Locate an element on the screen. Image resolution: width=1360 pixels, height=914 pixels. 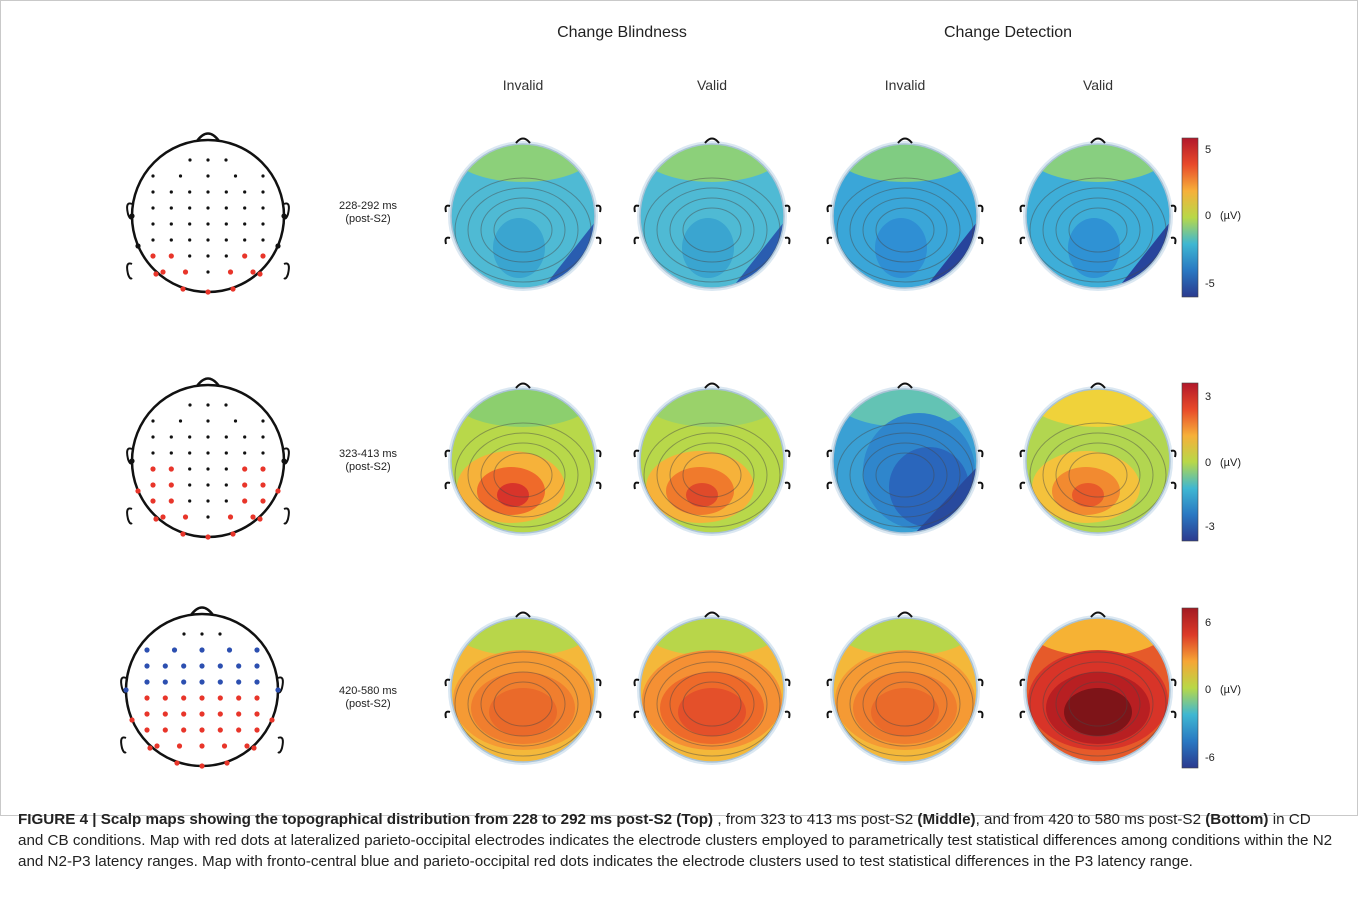
caption-part-1: , from 323 to 413 ms post-S2 is located at coordinates (815, 819).